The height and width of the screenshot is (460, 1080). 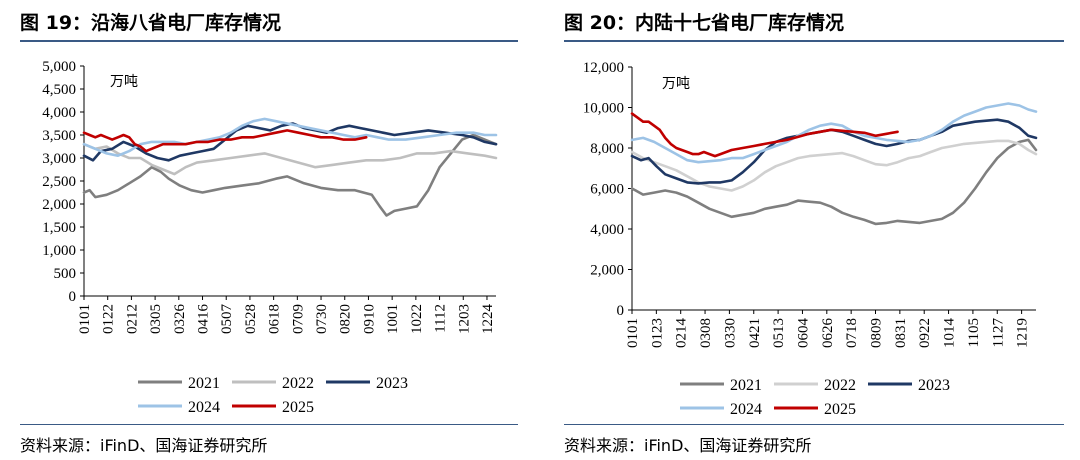 What do you see at coordinates (974, 332) in the screenshot?
I see `x-tick-label: 1105` at bounding box center [974, 332].